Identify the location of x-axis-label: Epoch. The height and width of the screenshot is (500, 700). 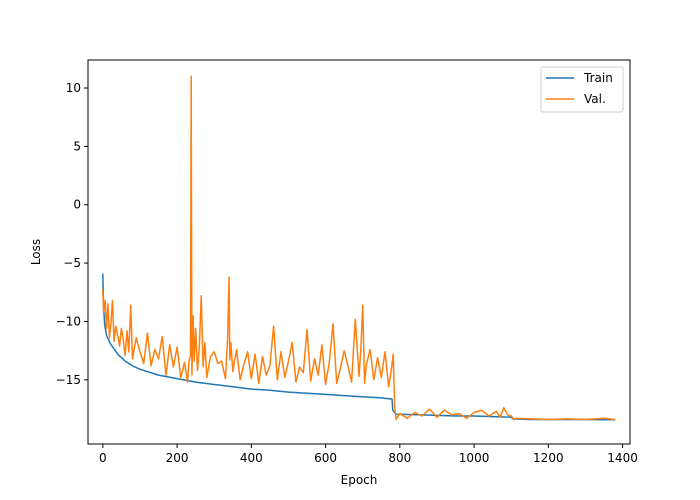
(359, 480).